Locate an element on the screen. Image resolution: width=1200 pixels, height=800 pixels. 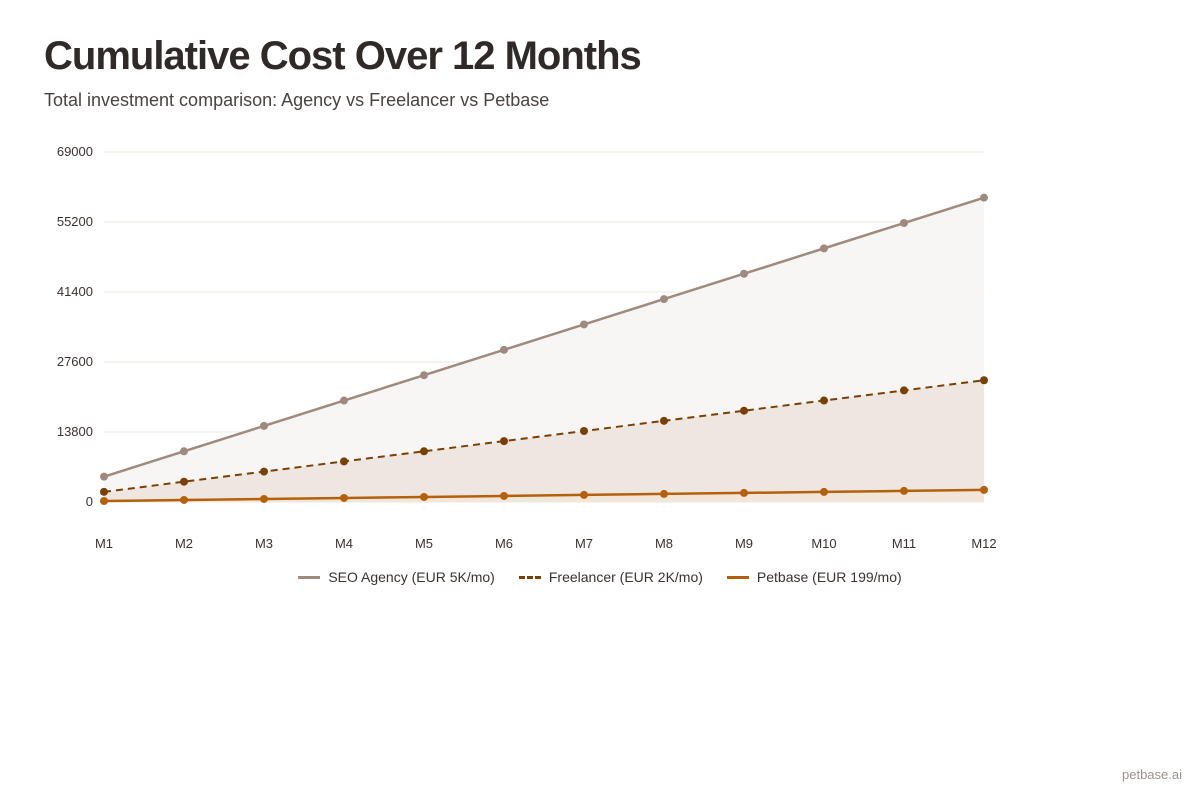
y-tick-label: 55200 is located at coordinates (75, 221).